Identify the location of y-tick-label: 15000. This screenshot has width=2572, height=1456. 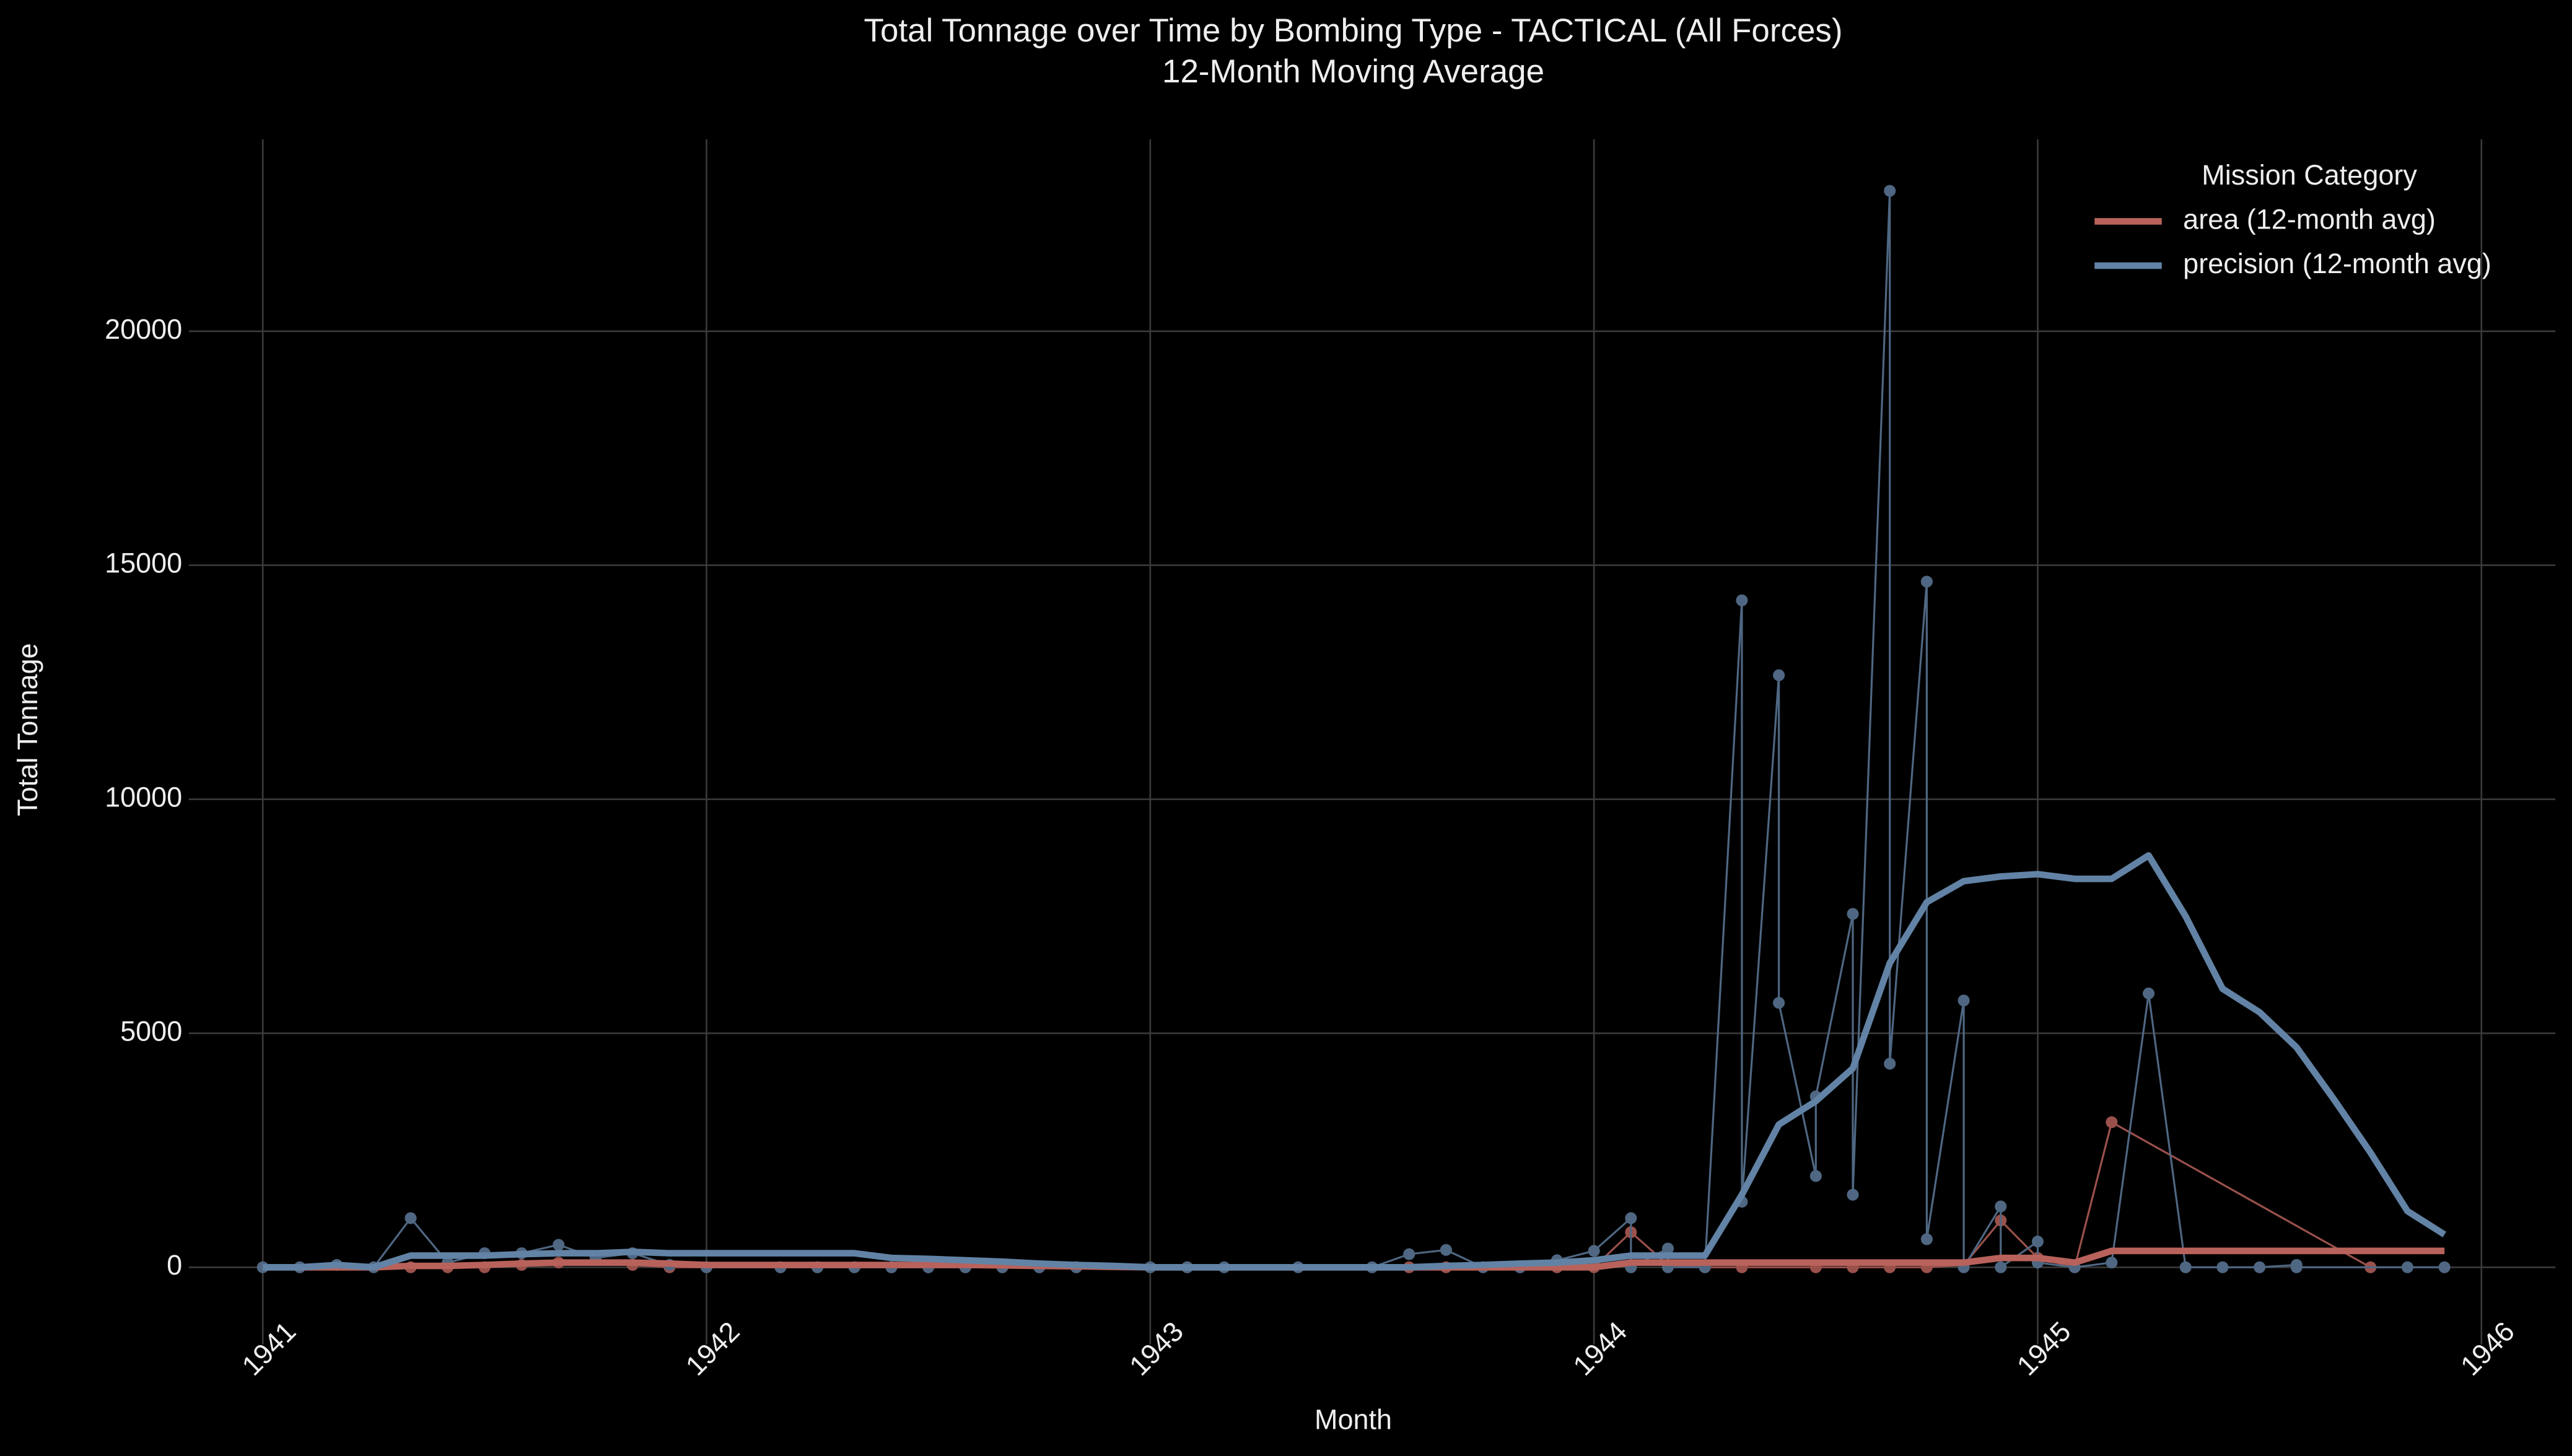
(143, 563).